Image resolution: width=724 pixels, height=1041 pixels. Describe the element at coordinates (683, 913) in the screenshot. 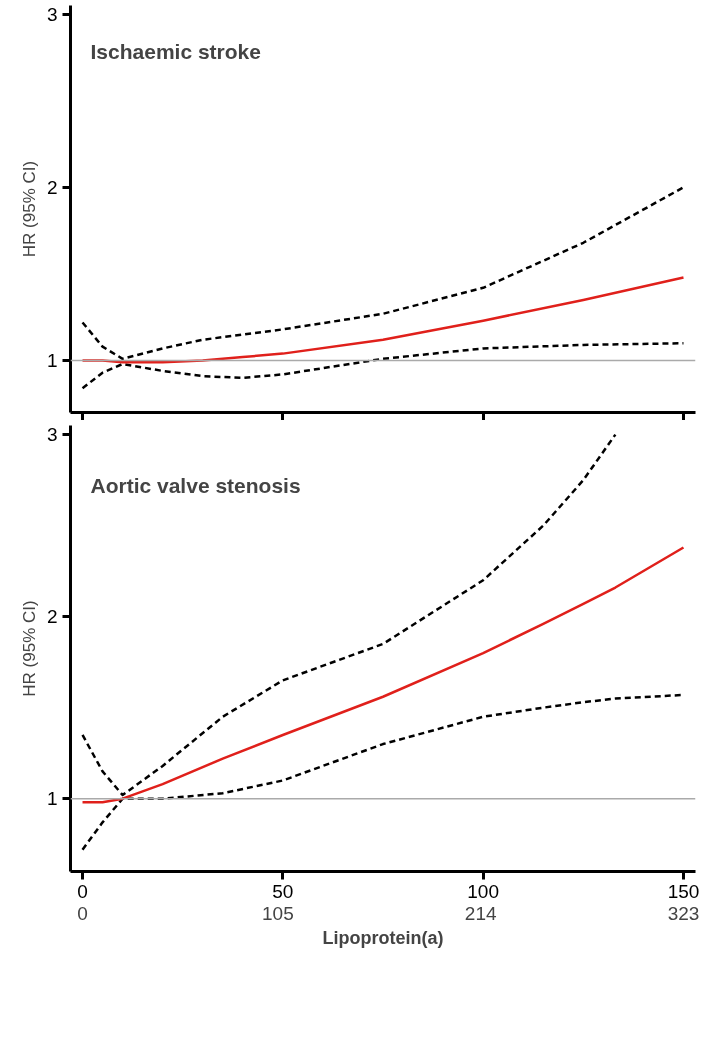

I see `x2-tick-label: 323` at that location.